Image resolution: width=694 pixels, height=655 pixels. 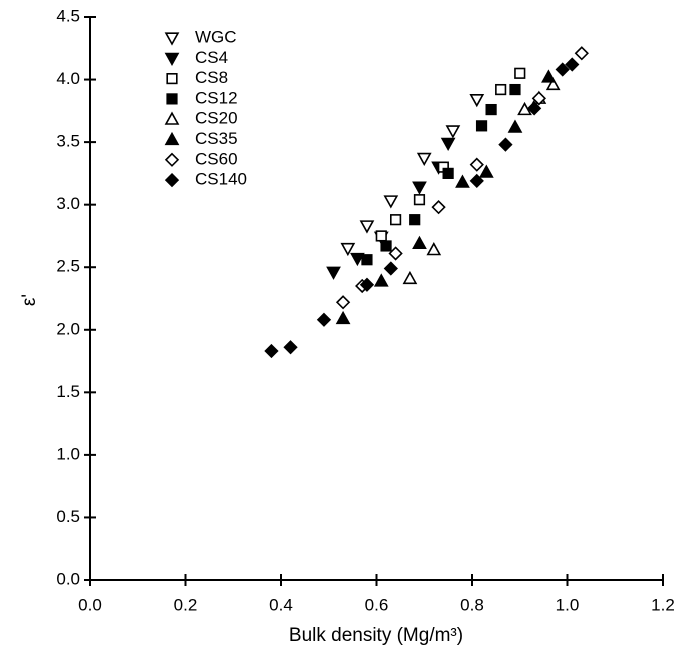 I want to click on legend-label: CS20, so click(x=216, y=118).